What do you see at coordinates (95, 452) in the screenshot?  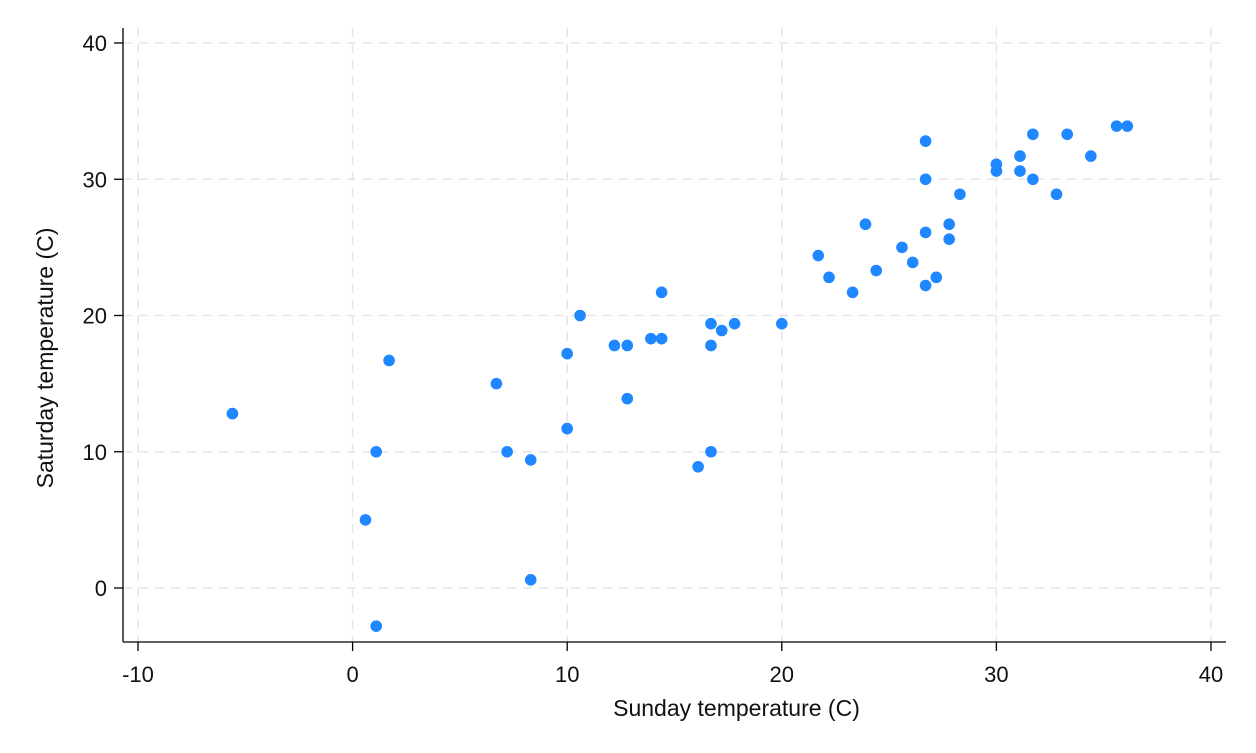 I see `y-tick-label: 10` at bounding box center [95, 452].